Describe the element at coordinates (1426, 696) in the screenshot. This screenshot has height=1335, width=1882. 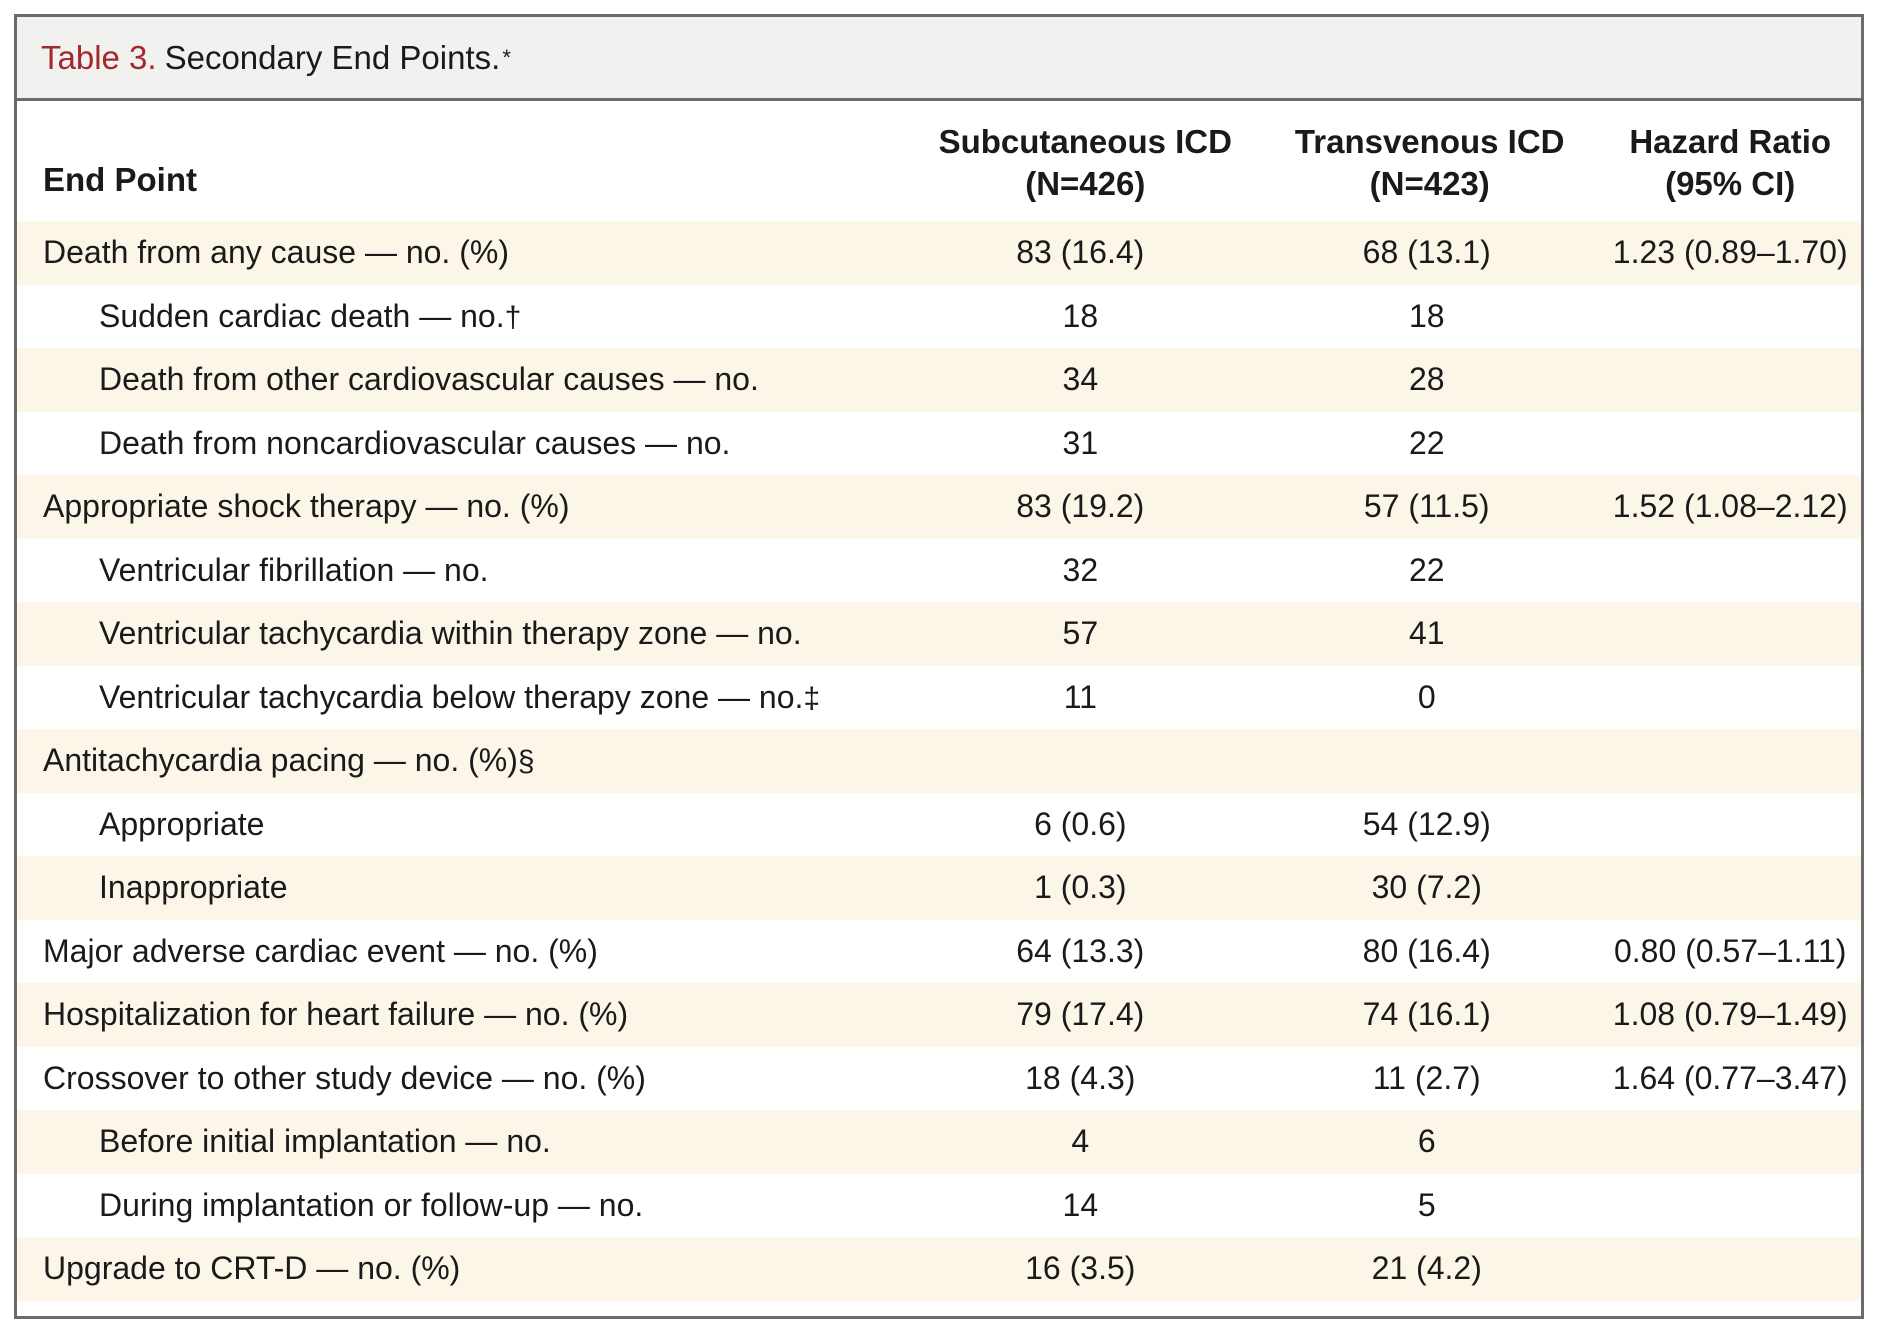
I see `transvenous-value: 0` at that location.